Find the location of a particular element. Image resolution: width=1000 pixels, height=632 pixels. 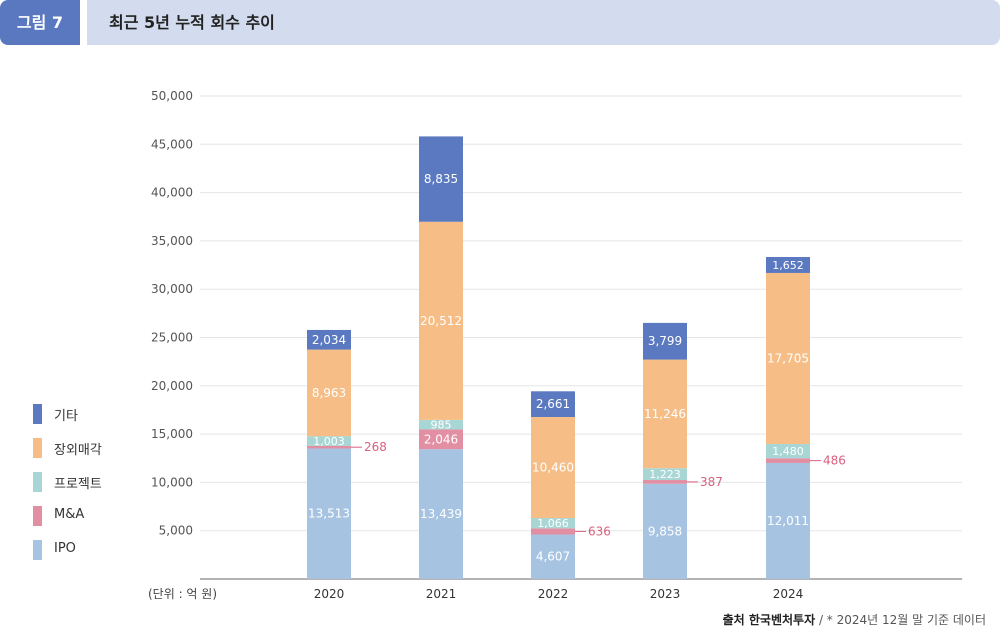

y-tick-label: 20,000 is located at coordinates (172, 386).